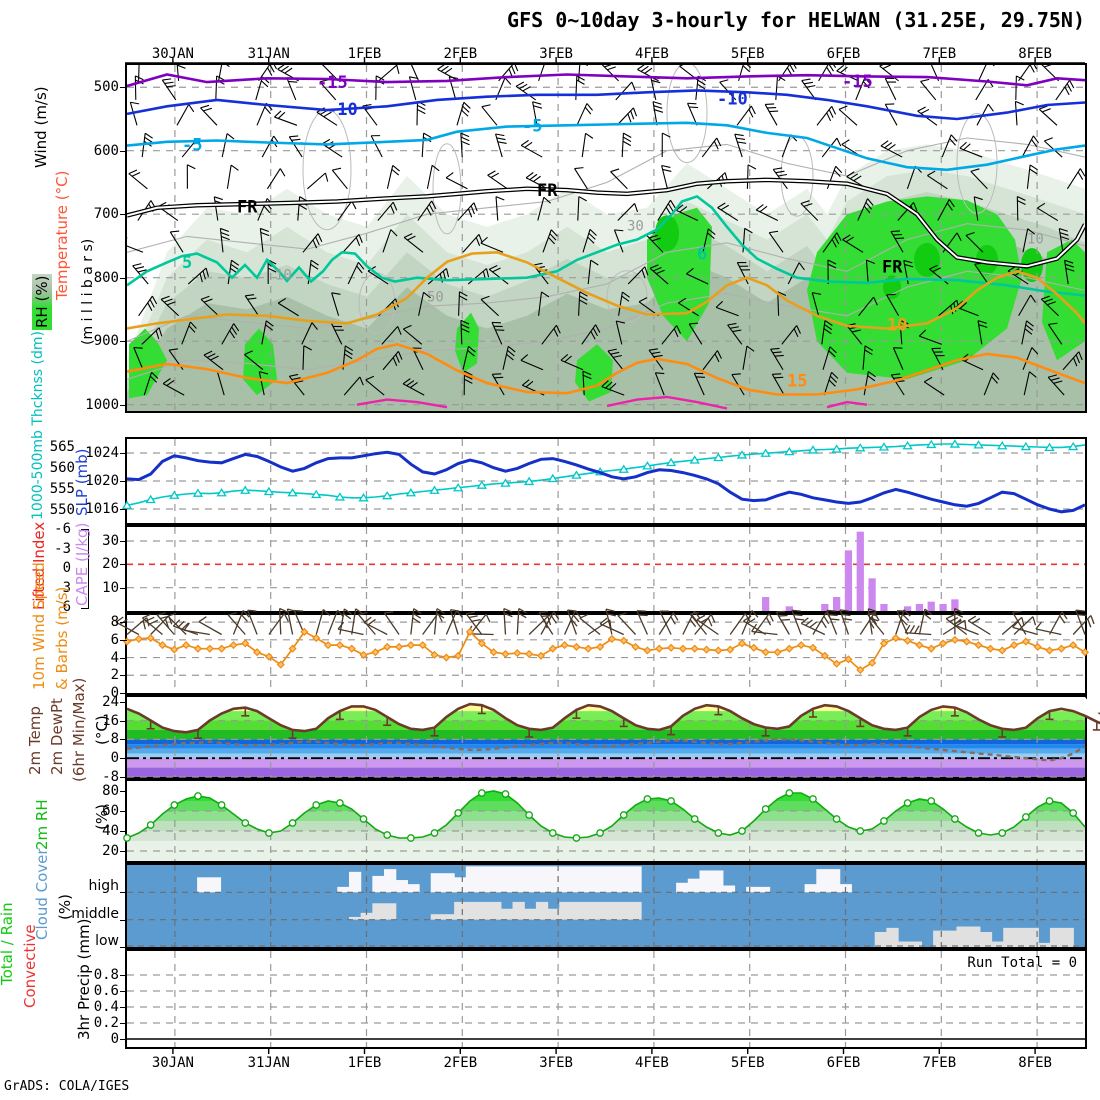  Describe the element at coordinates (66, 607) in the screenshot. I see `lifted-index-tick-6: 6` at that location.